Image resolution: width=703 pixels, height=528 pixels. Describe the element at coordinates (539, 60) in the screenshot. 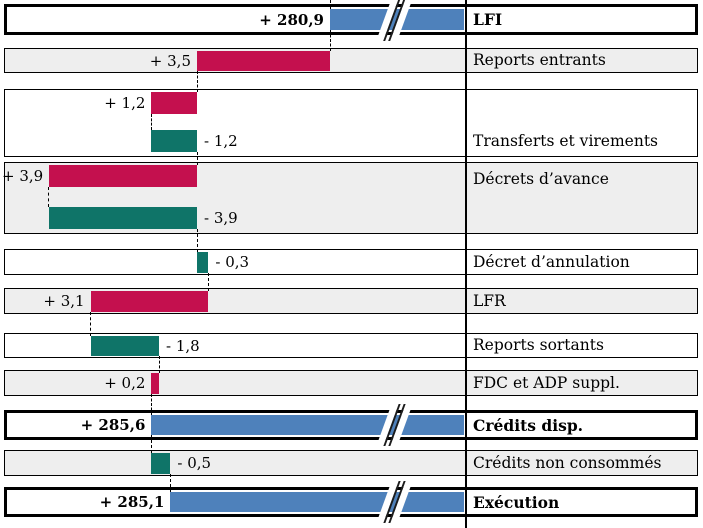

I see `row-label: Reports entrants` at that location.